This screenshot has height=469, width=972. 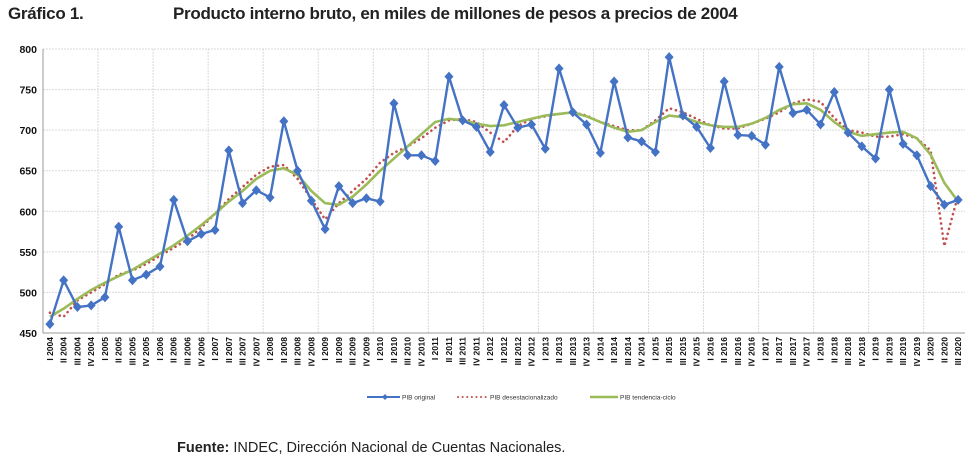 I want to click on y-tick-label: 550, so click(x=28, y=253).